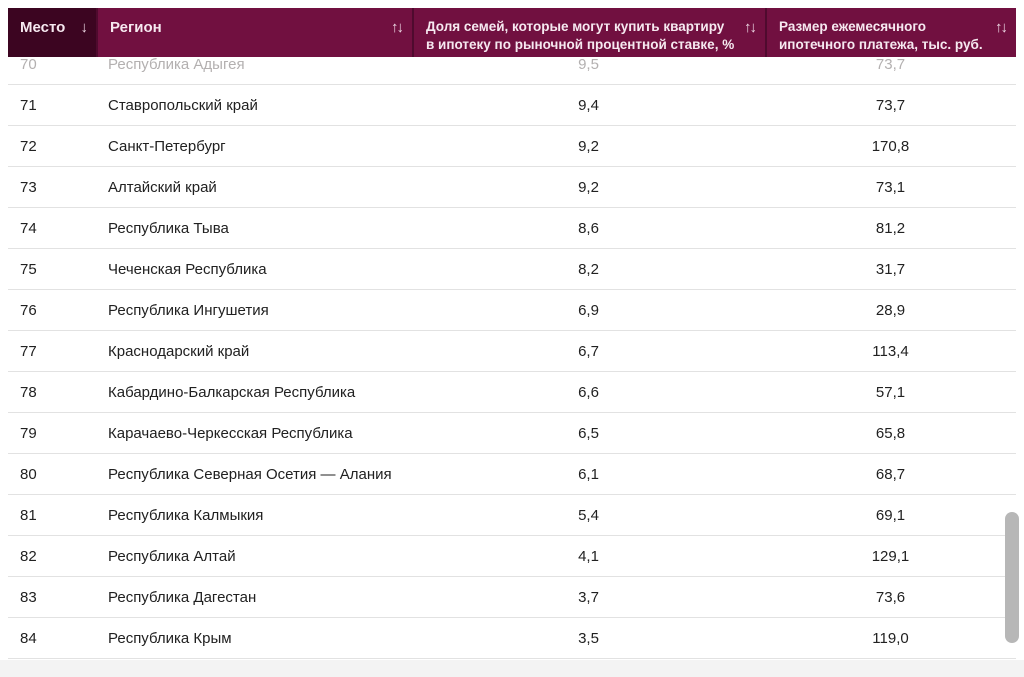 This screenshot has width=1024, height=677. I want to click on share-cell: 9,5, so click(588, 65).